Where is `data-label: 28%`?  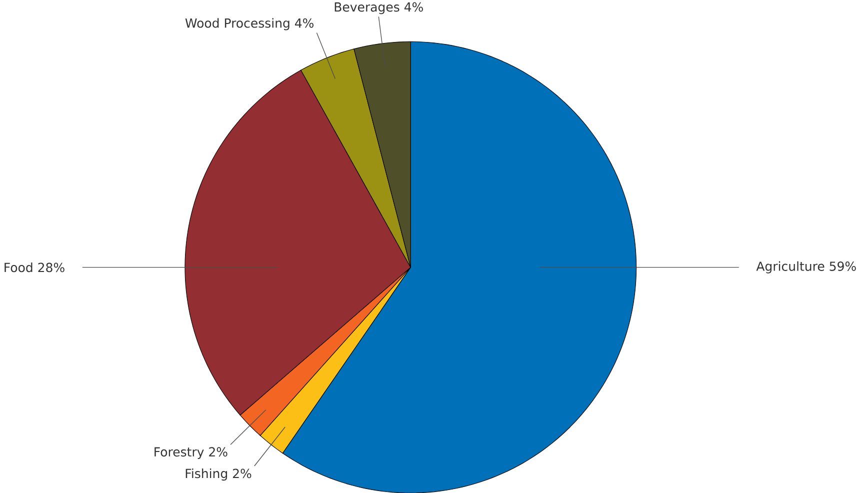 data-label: 28% is located at coordinates (51, 267).